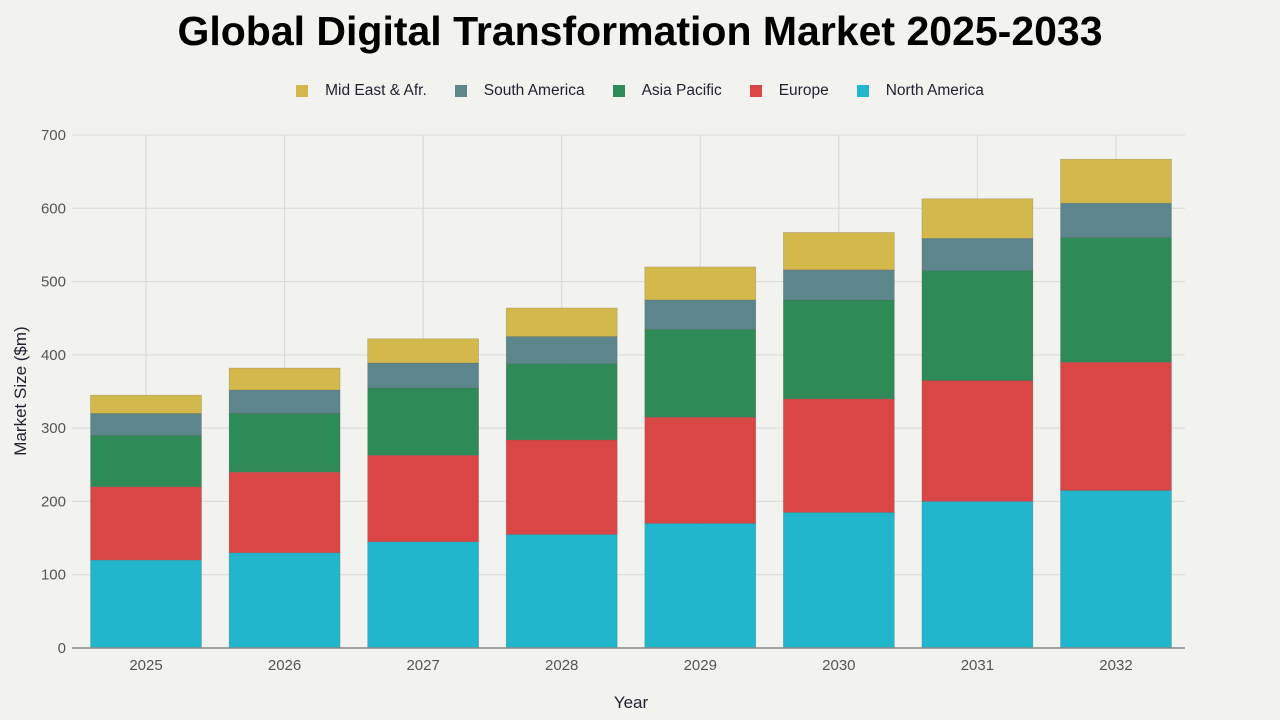  I want to click on legend-item: Europe, so click(789, 91).